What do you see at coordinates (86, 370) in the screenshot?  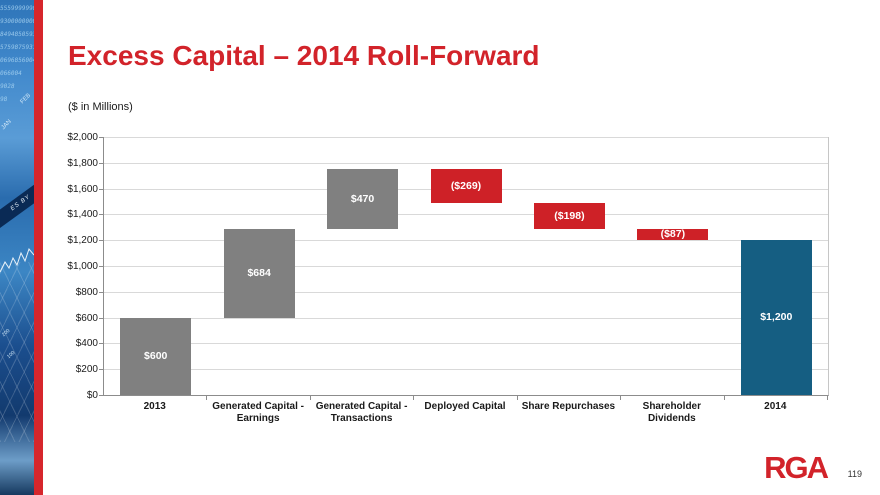 I see `y-tick-label: $200` at bounding box center [86, 370].